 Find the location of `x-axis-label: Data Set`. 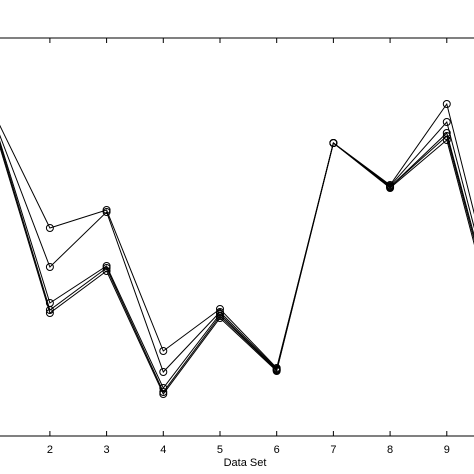

x-axis-label: Data Set is located at coordinates (245, 463).